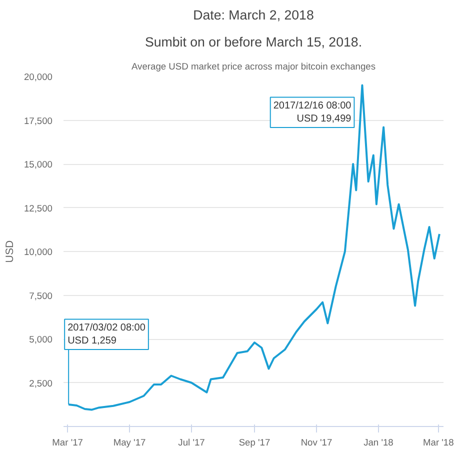 The height and width of the screenshot is (456, 468). What do you see at coordinates (316, 443) in the screenshot?
I see `x-tick-label: Nov '17` at bounding box center [316, 443].